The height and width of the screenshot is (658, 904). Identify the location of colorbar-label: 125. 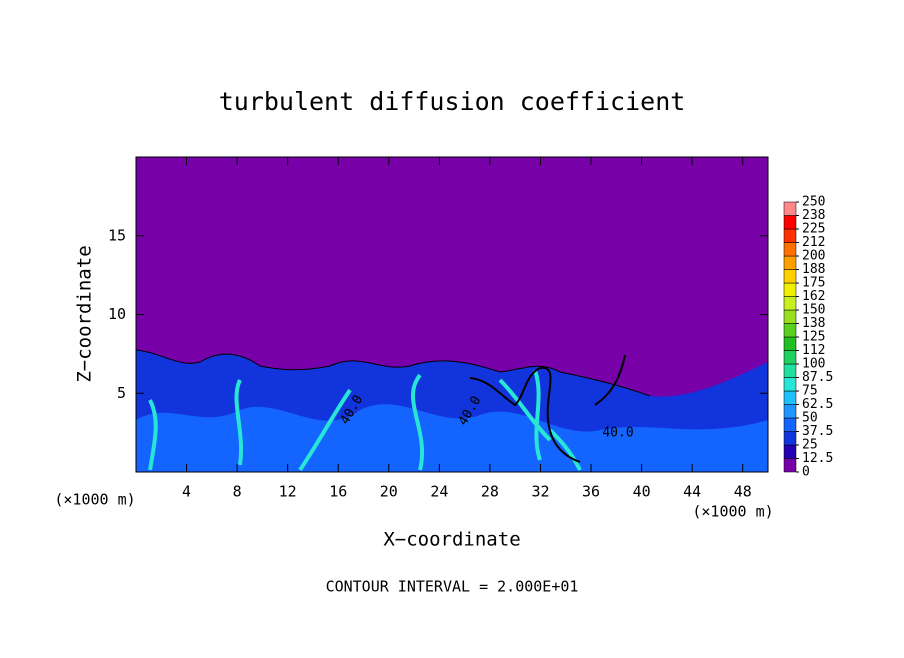
(813, 337).